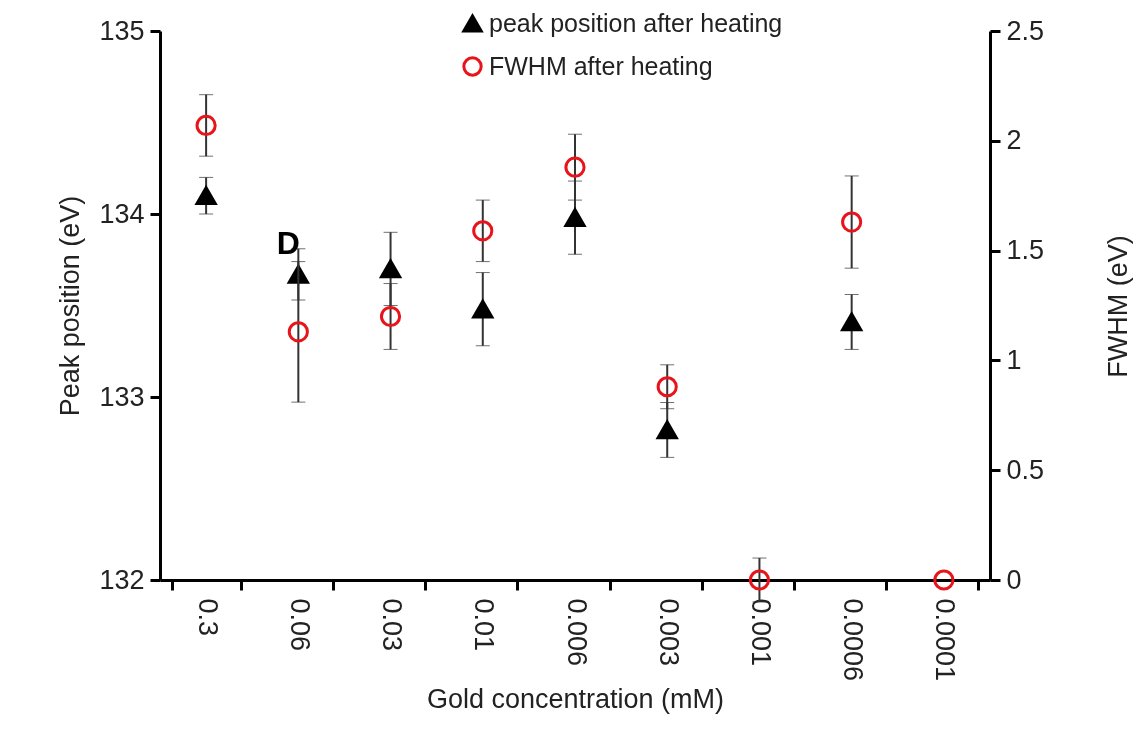 This screenshot has height=736, width=1141. What do you see at coordinates (392, 625) in the screenshot?
I see `x-tick-label: 0.03` at bounding box center [392, 625].